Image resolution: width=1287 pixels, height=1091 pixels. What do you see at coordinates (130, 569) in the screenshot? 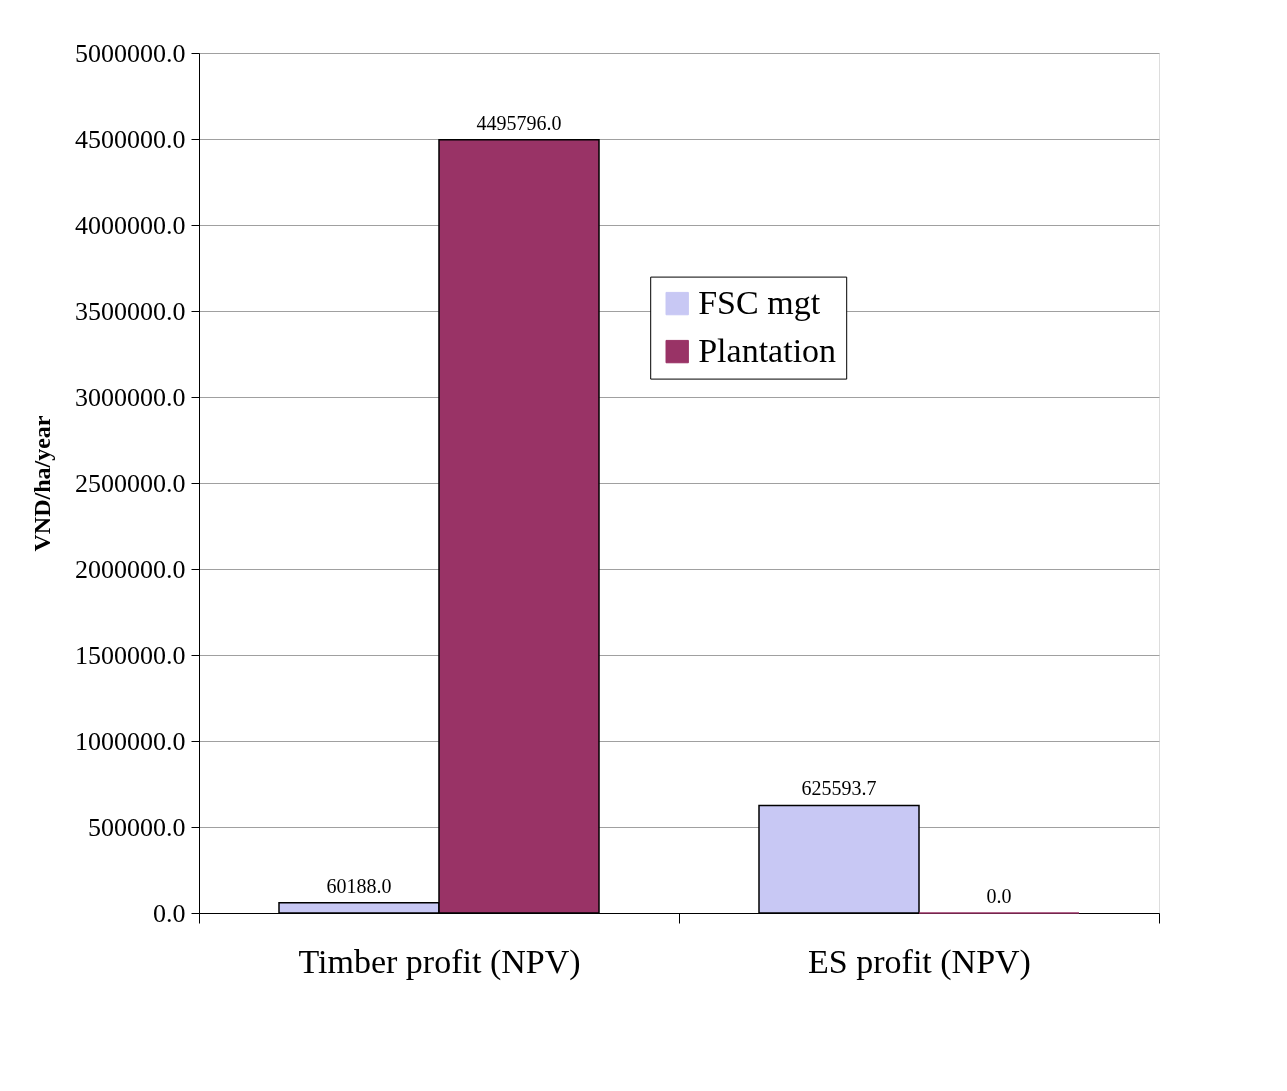
I see `y-tick-label: 2000000.0` at bounding box center [130, 569].